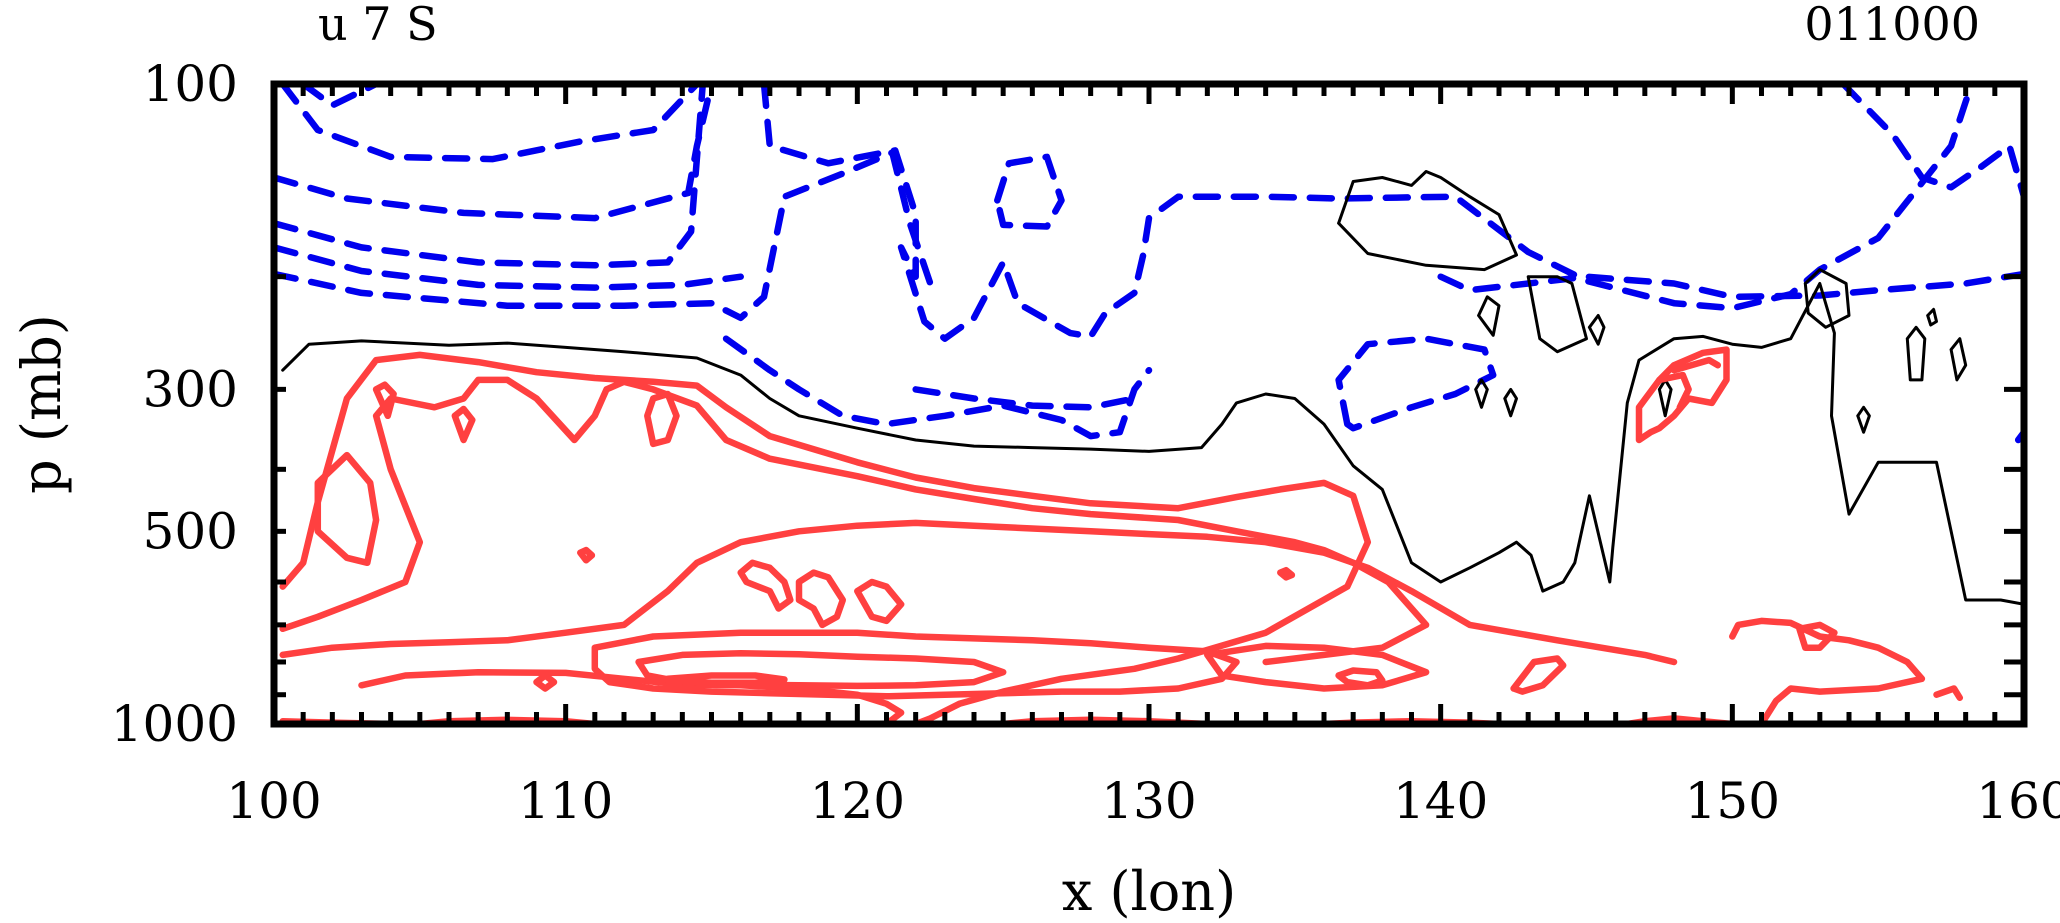  What do you see at coordinates (273, 801) in the screenshot?
I see `x-tick-label-100: 100` at bounding box center [273, 801].